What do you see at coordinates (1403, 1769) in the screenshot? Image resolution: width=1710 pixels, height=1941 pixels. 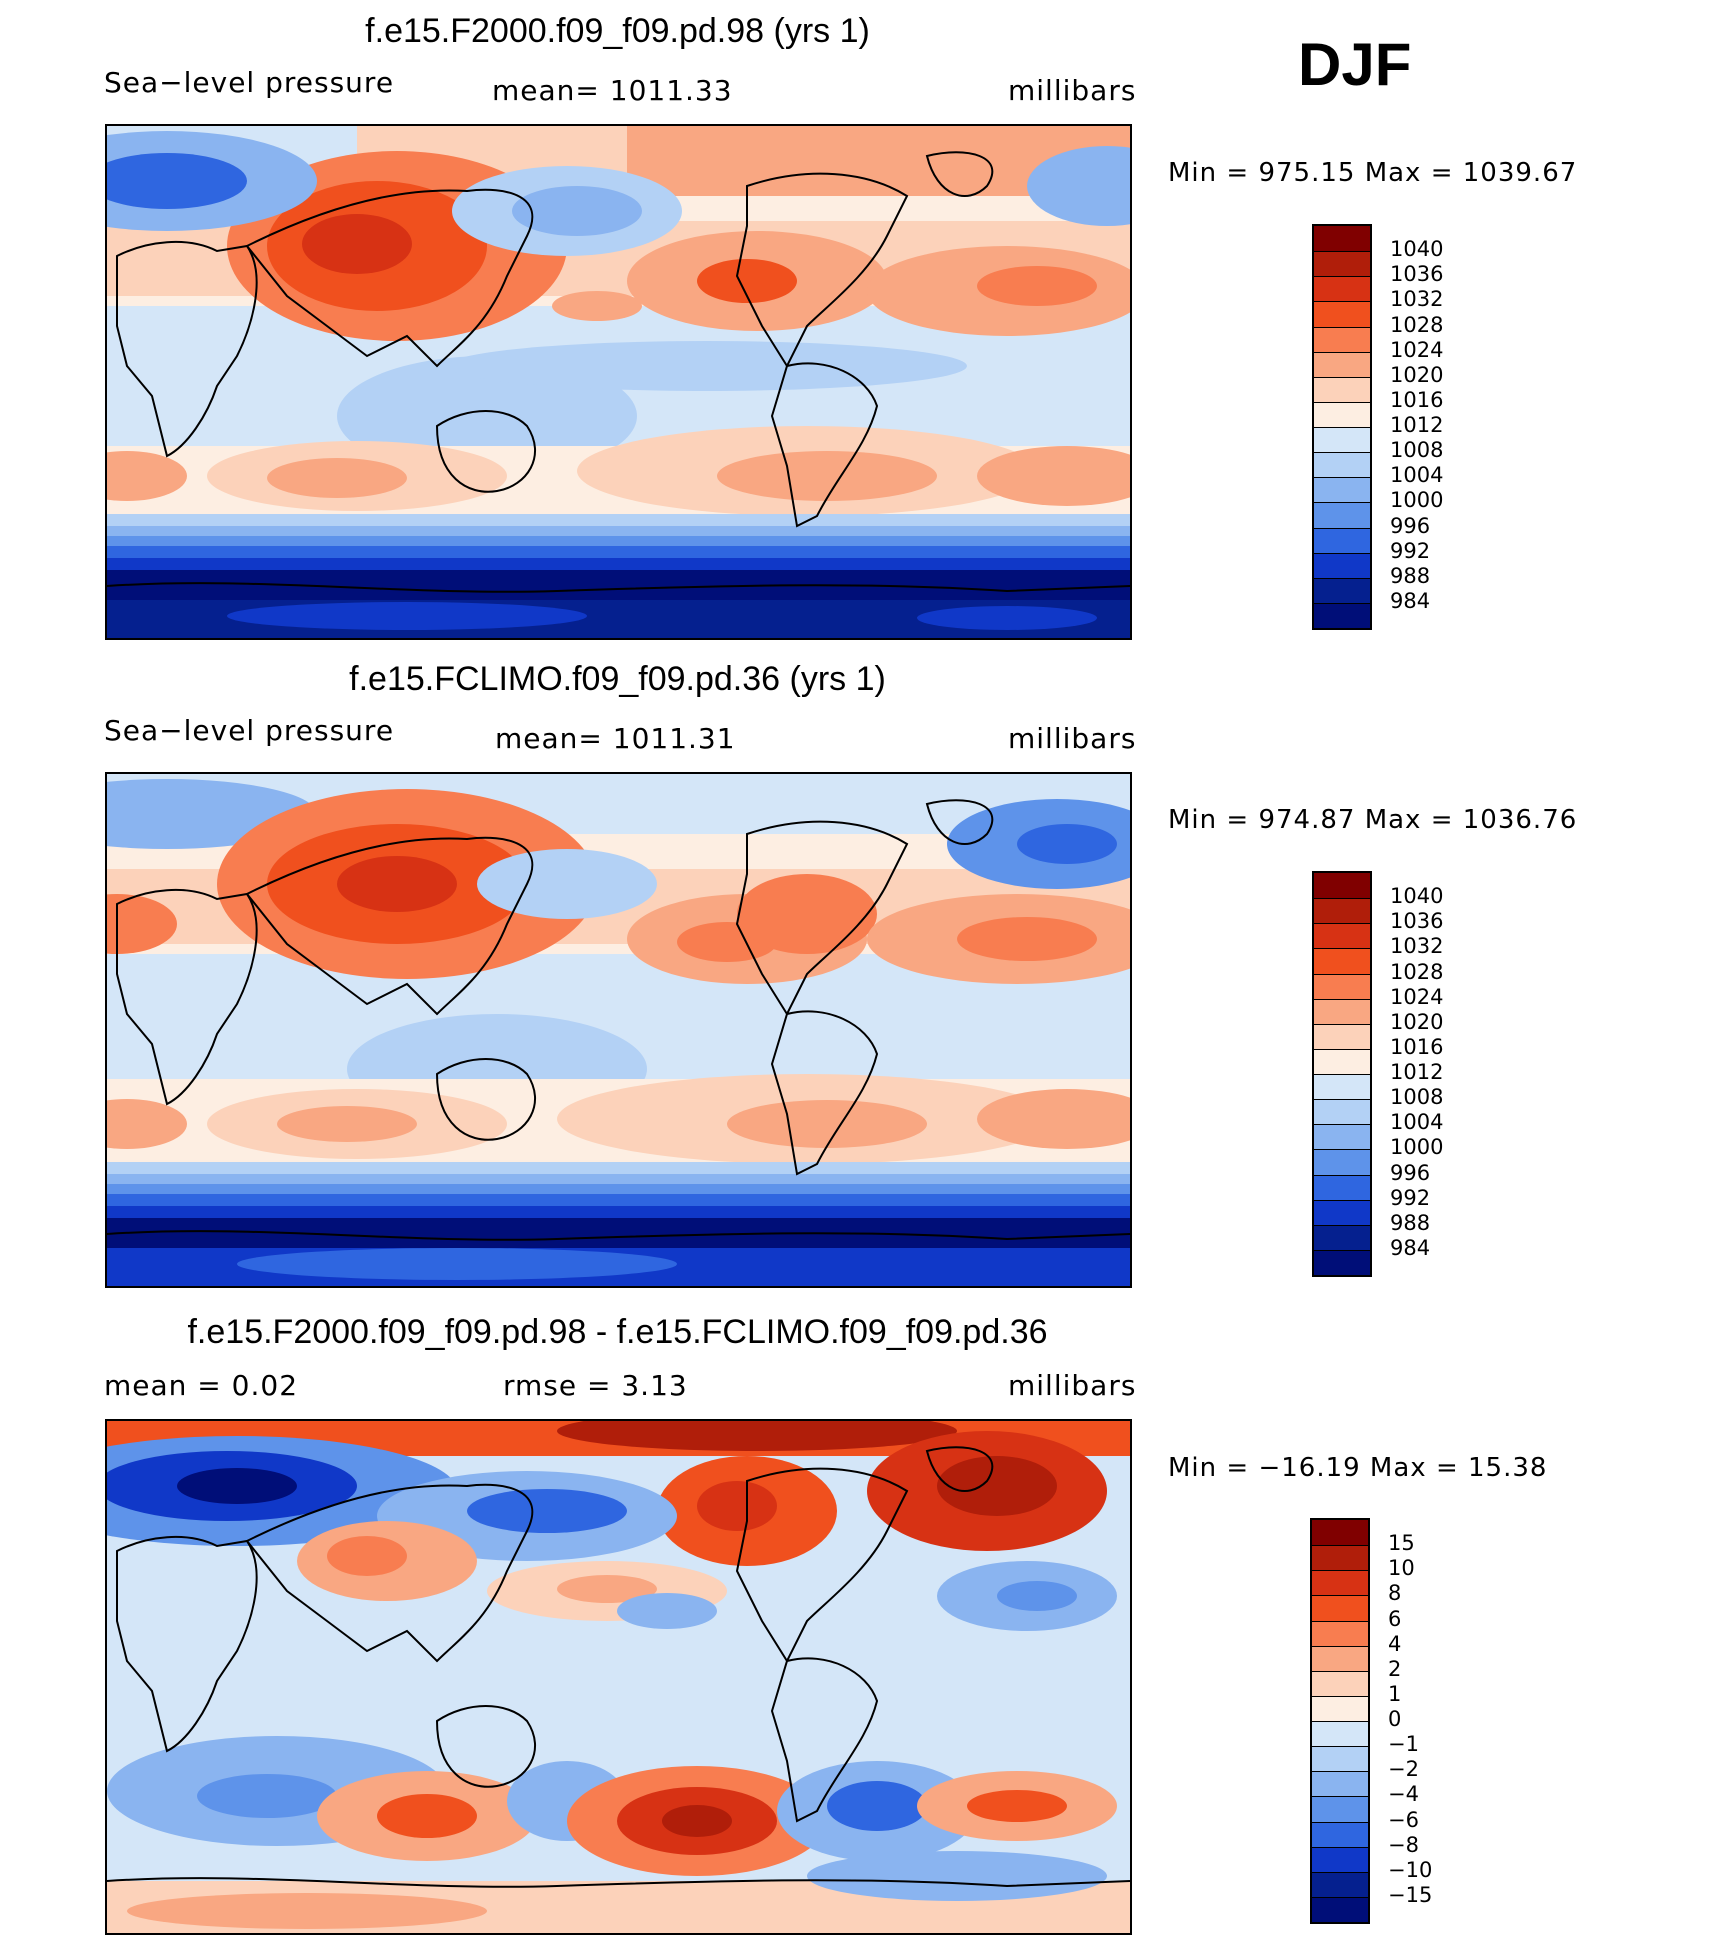 I see `colorbar-level-label: −2` at bounding box center [1403, 1769].